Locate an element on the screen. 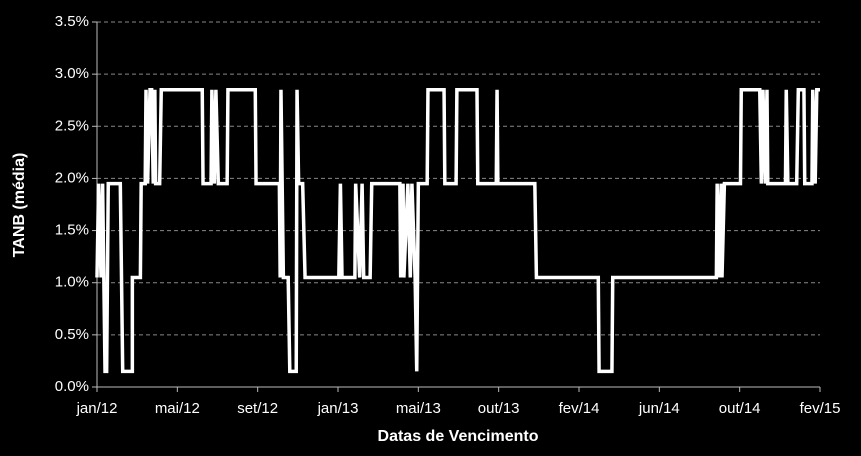  x-tick-label: fev/14 is located at coordinates (579, 408).